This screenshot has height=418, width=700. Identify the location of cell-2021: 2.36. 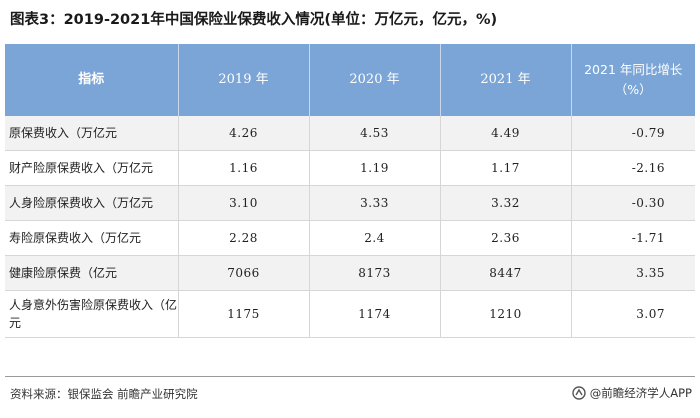
(506, 238).